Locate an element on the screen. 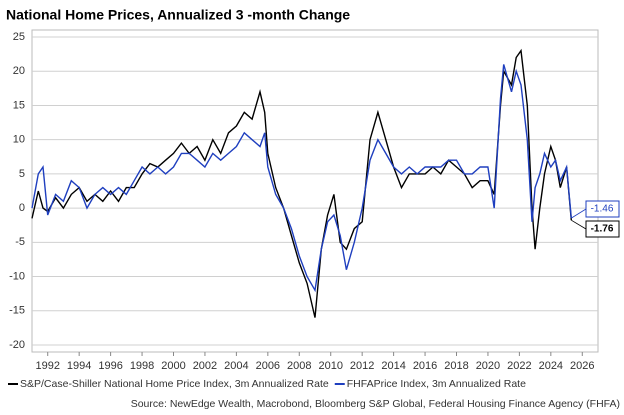 The height and width of the screenshot is (415, 624). x-tick-label: 2024 is located at coordinates (551, 366).